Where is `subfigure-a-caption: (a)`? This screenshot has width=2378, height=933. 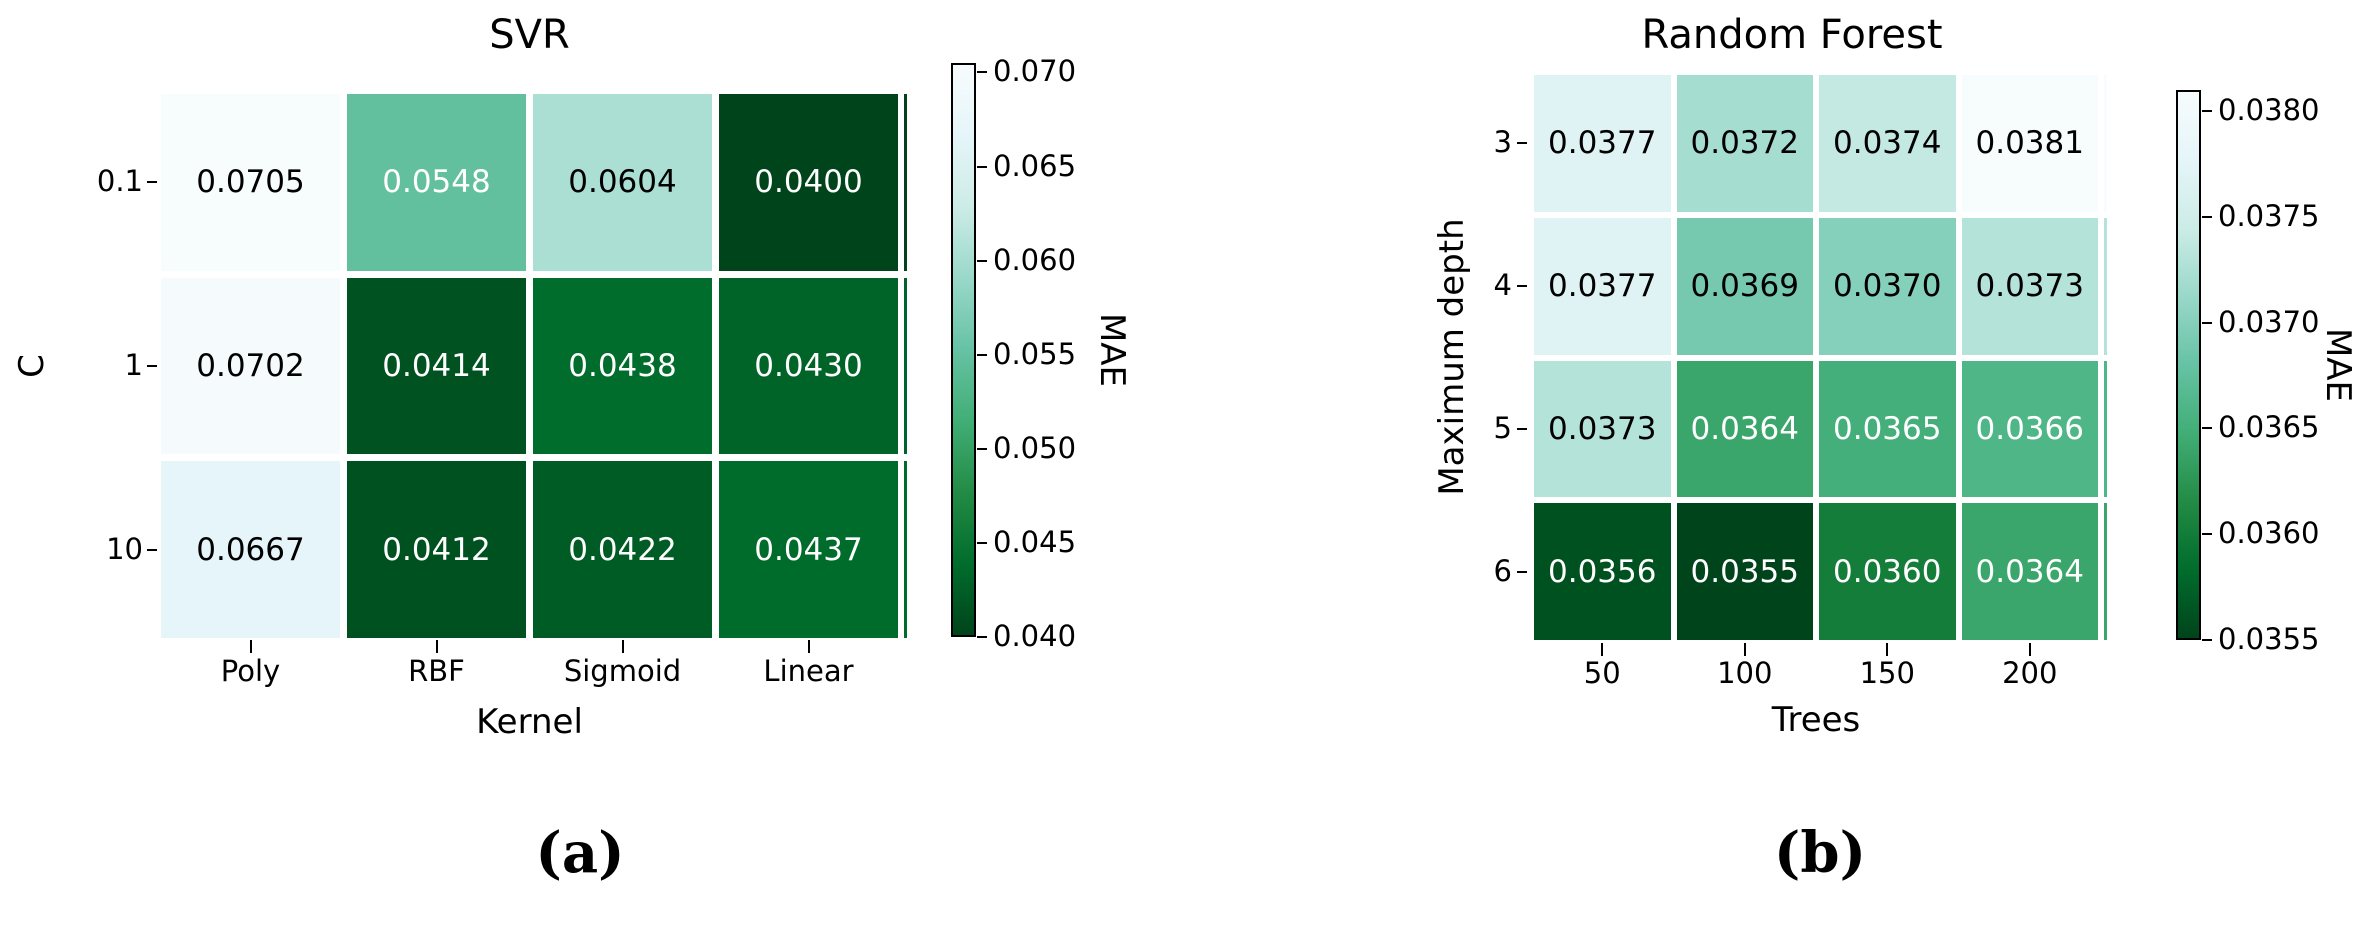 subfigure-a-caption: (a) is located at coordinates (580, 853).